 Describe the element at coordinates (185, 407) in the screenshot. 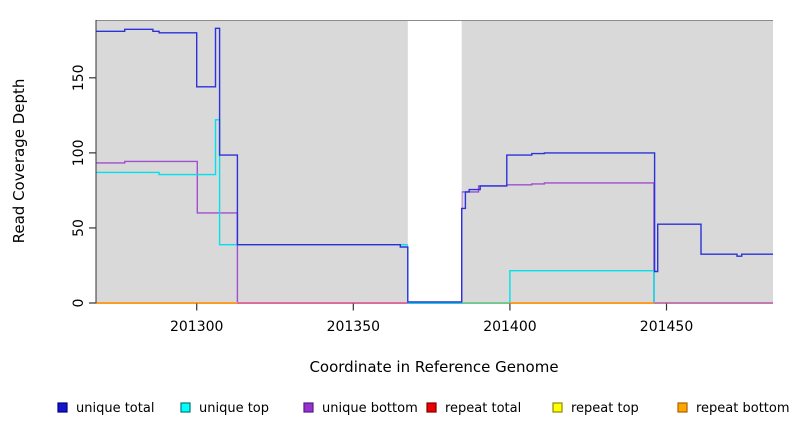

I see `legend-swatch-unique-top` at that location.